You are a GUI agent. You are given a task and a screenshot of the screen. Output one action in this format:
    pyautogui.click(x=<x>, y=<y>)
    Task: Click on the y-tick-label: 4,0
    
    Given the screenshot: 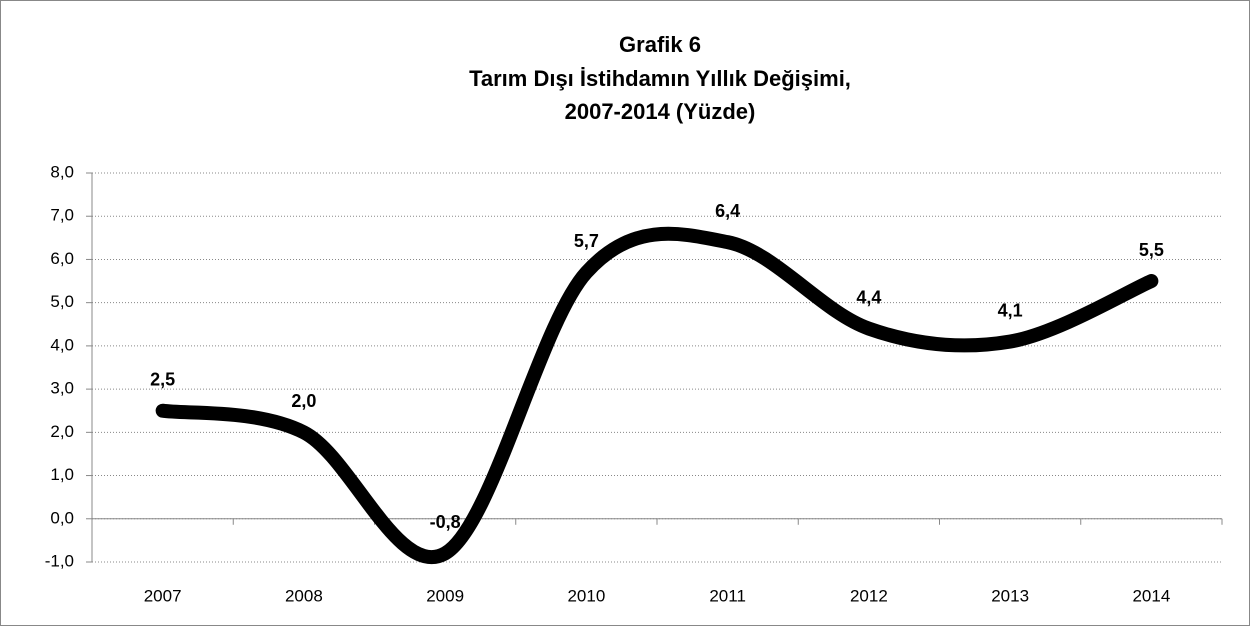 What is the action you would take?
    pyautogui.click(x=62, y=344)
    